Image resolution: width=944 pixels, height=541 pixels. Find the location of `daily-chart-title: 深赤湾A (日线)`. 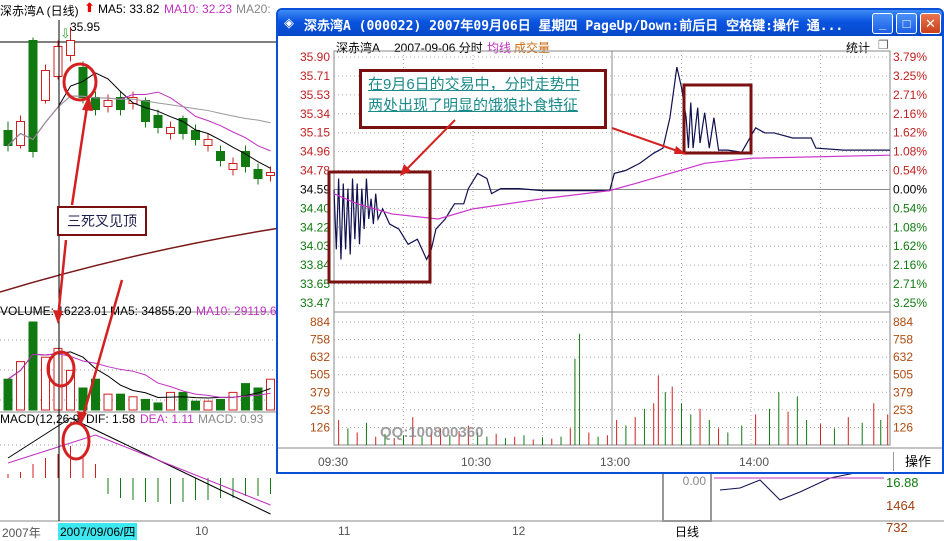

daily-chart-title: 深赤湾A (日线) is located at coordinates (39, 11).